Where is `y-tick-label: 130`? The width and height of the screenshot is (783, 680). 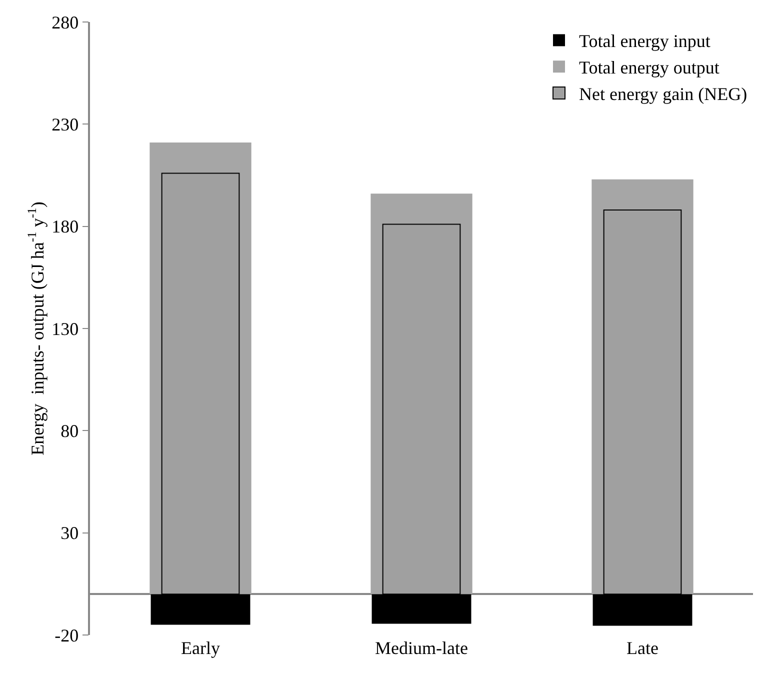 y-tick-label: 130 is located at coordinates (65, 328).